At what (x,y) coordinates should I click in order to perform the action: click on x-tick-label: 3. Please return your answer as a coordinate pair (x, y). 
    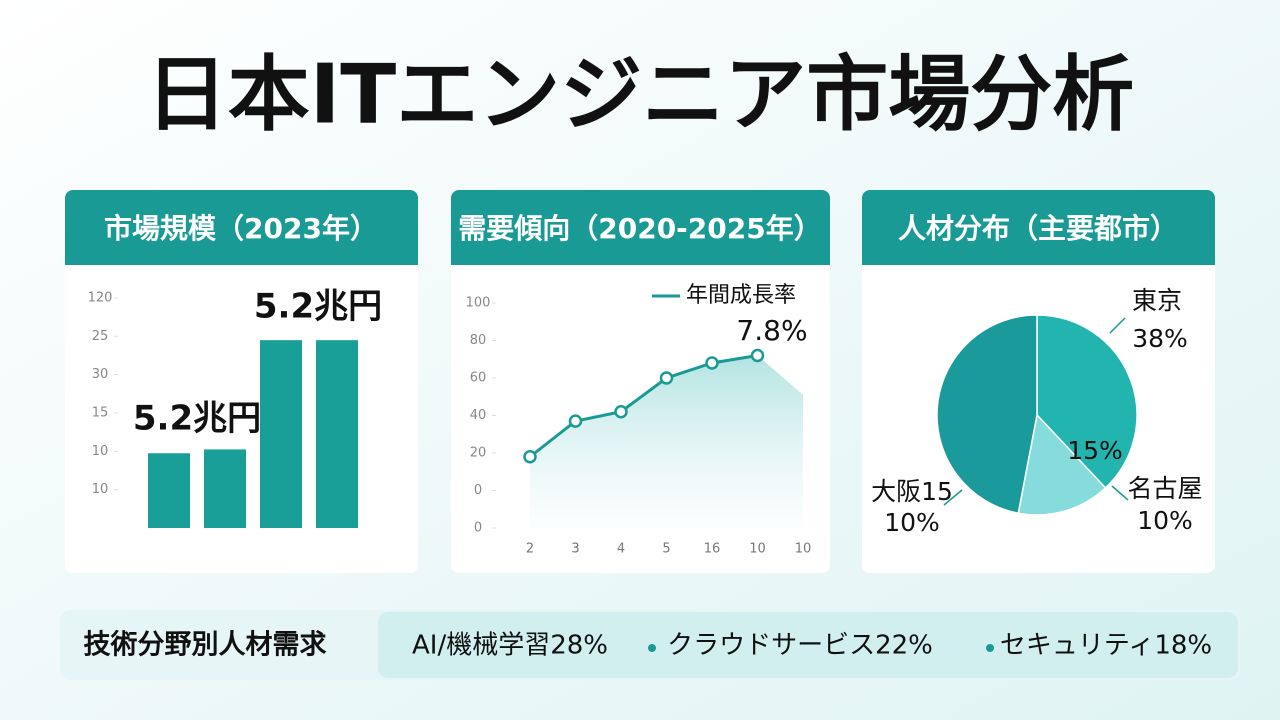
    Looking at the image, I should click on (575, 549).